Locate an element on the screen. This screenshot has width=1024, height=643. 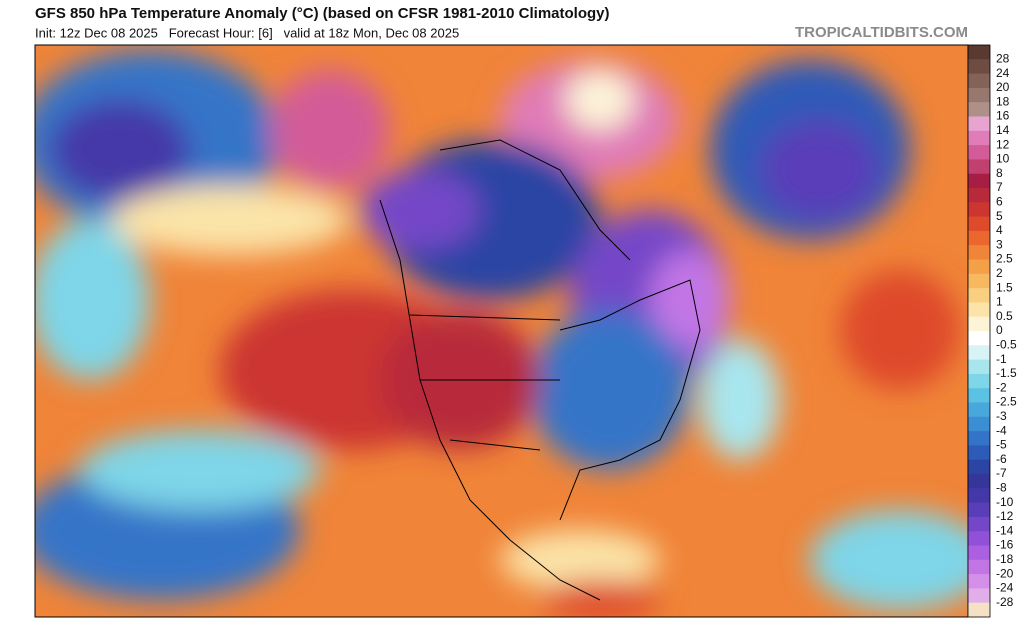
colorbar-label: 10 is located at coordinates (1003, 159).